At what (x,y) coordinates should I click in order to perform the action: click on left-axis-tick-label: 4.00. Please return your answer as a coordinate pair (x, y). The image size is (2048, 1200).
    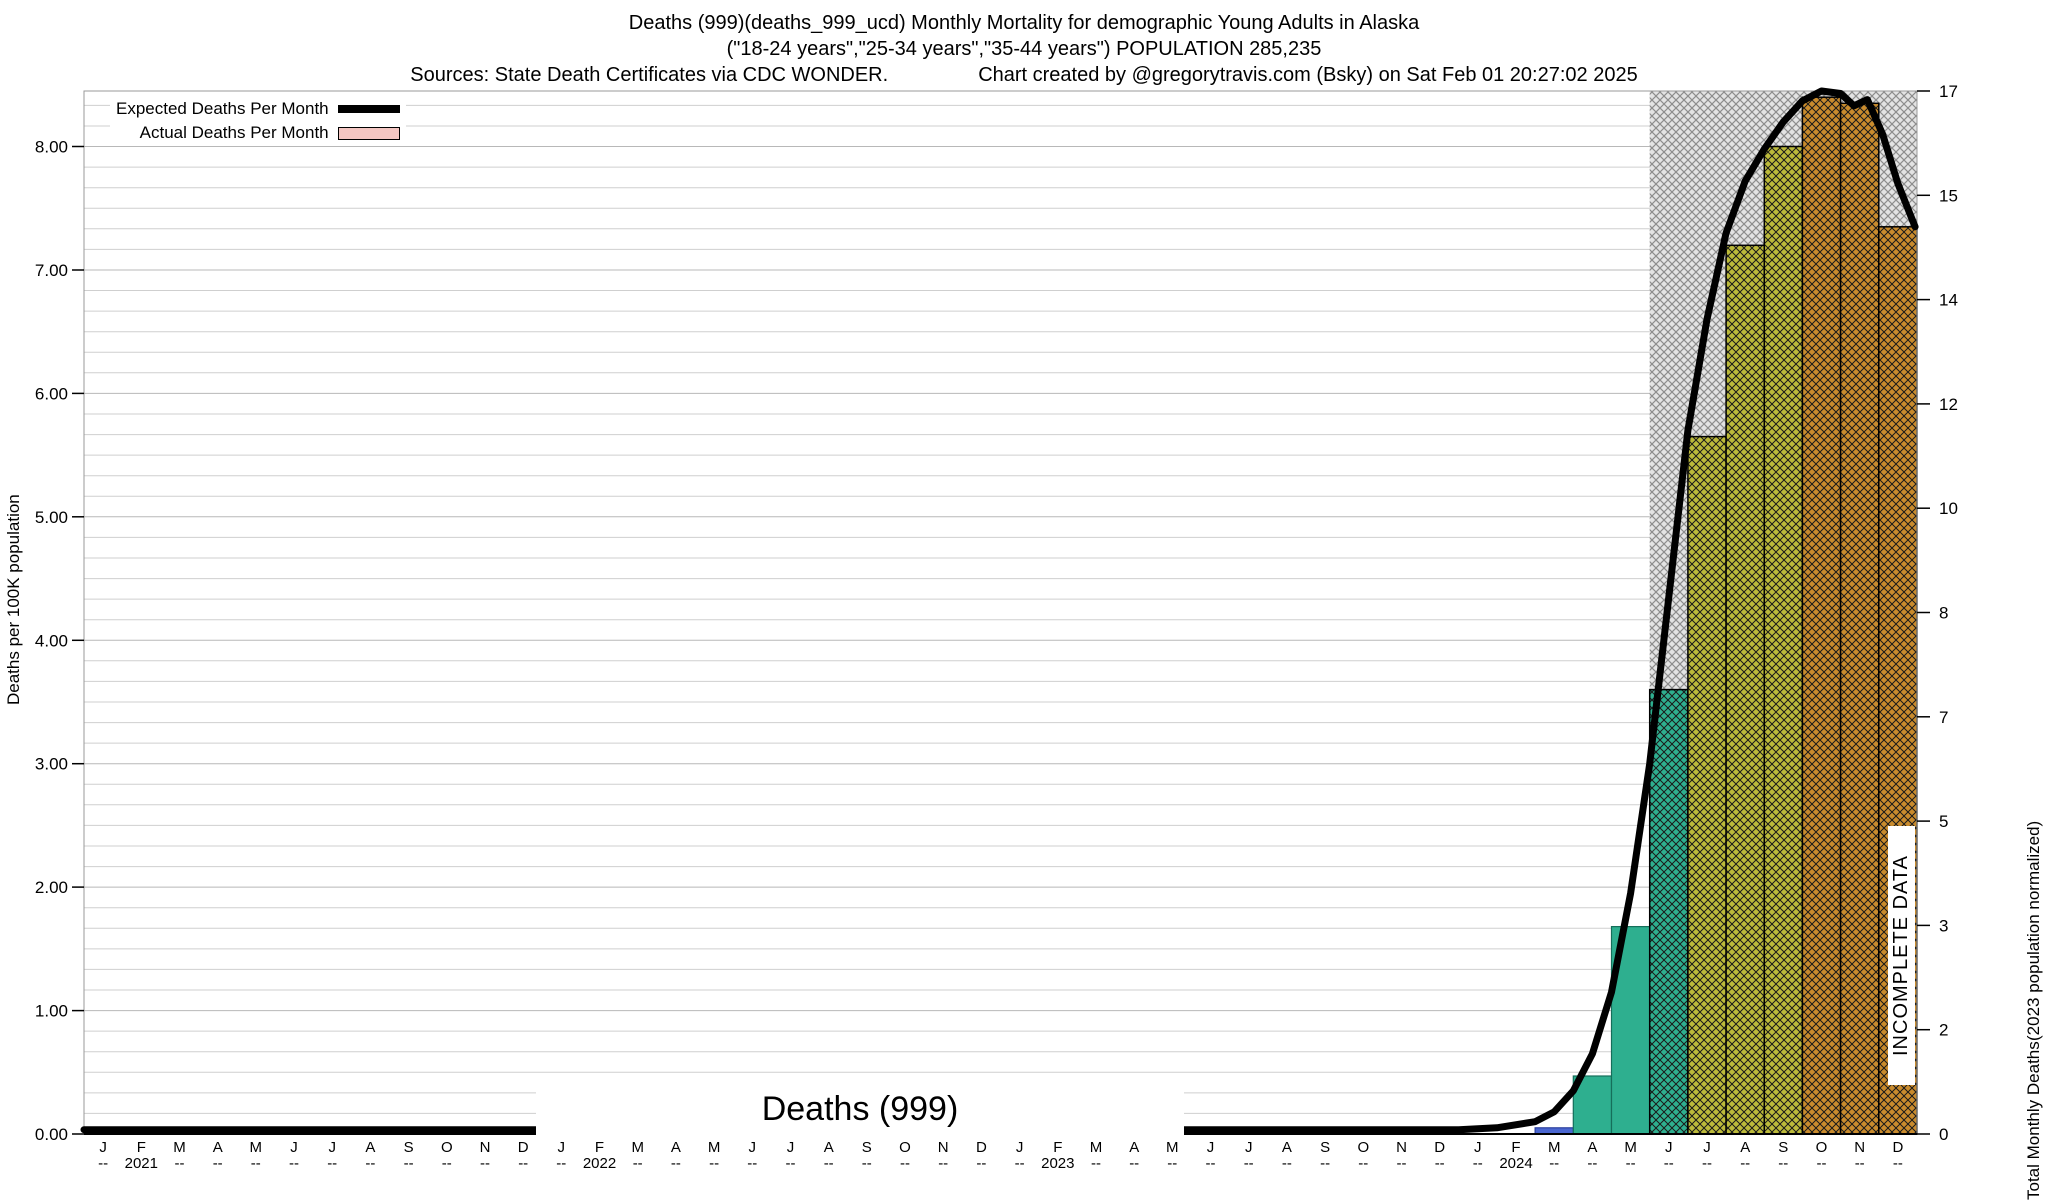
    Looking at the image, I should click on (51, 640).